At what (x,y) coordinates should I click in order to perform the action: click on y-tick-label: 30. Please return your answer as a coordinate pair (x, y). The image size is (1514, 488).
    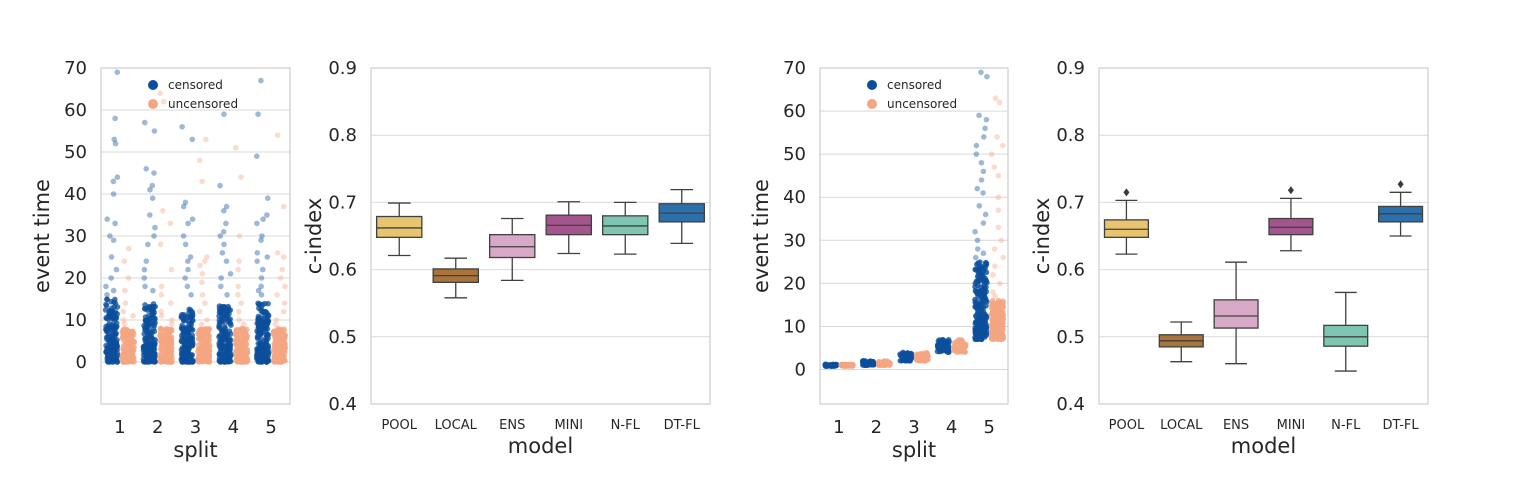
    Looking at the image, I should click on (75, 236).